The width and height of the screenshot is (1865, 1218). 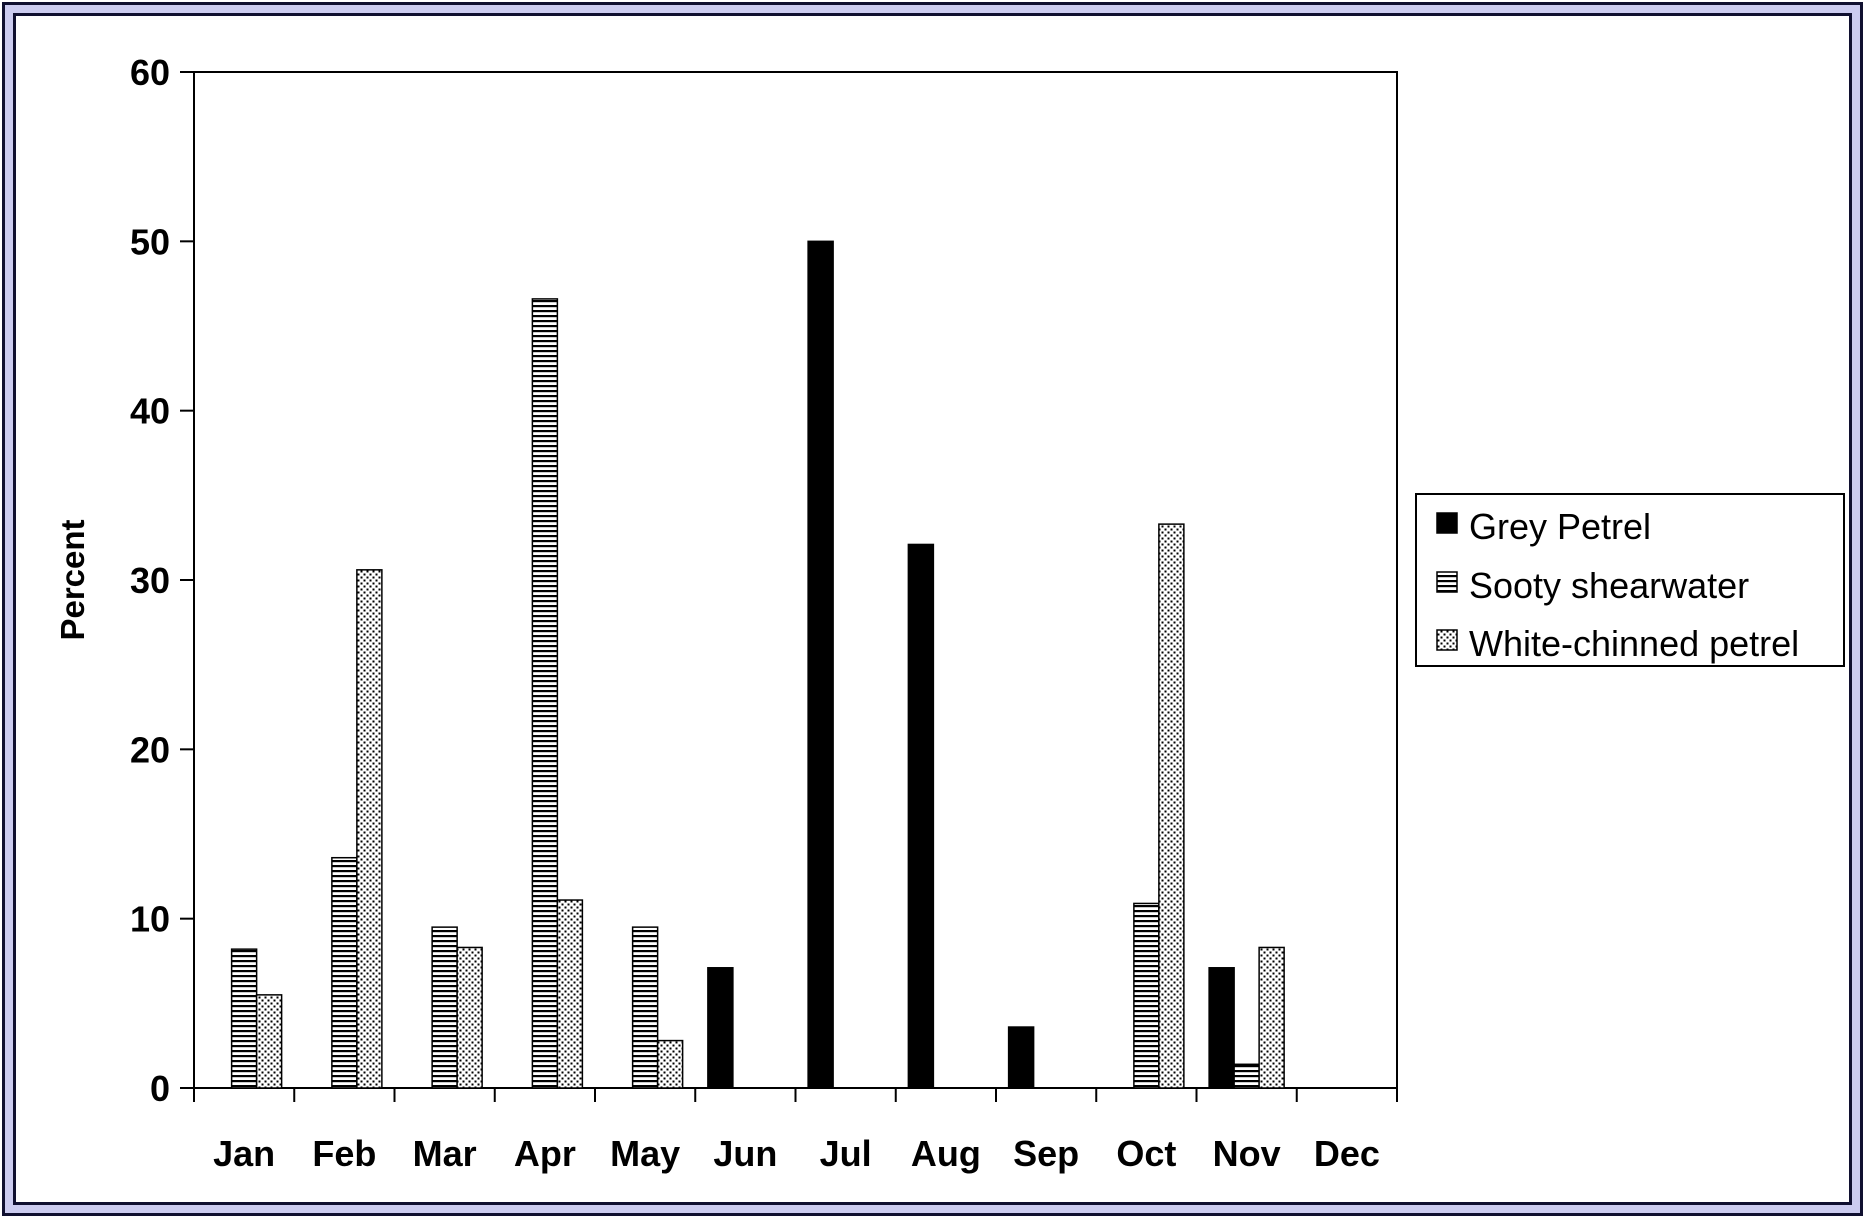 I want to click on y-tick-label: 30, so click(x=150, y=580).